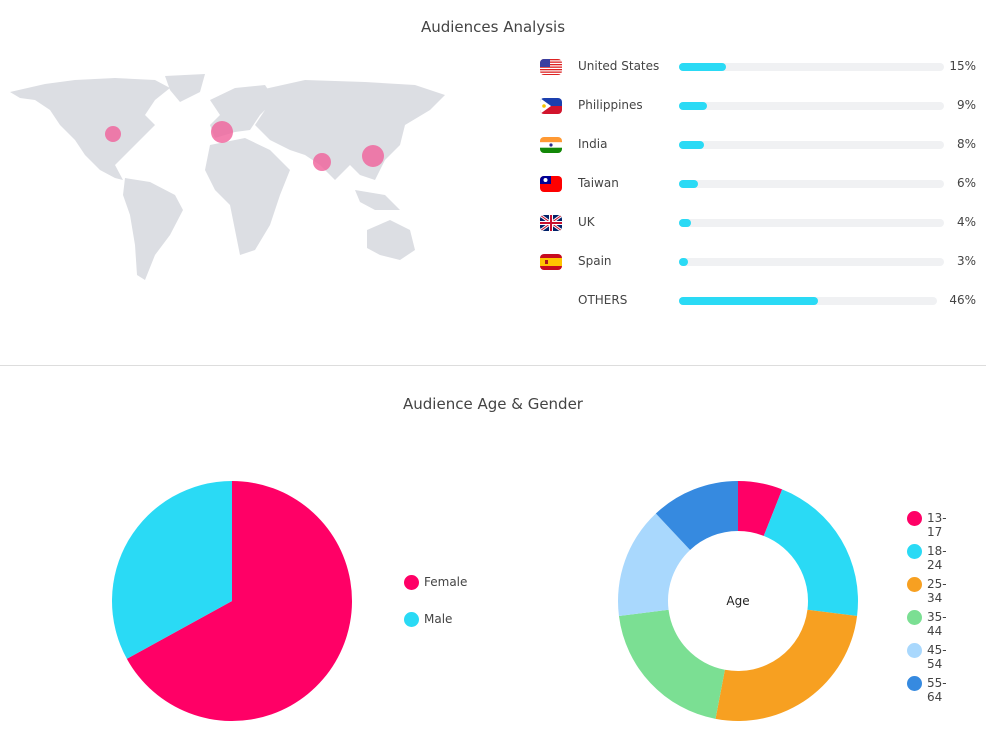 The height and width of the screenshot is (739, 986). What do you see at coordinates (937, 690) in the screenshot?
I see `legend-label: 55-64` at bounding box center [937, 690].